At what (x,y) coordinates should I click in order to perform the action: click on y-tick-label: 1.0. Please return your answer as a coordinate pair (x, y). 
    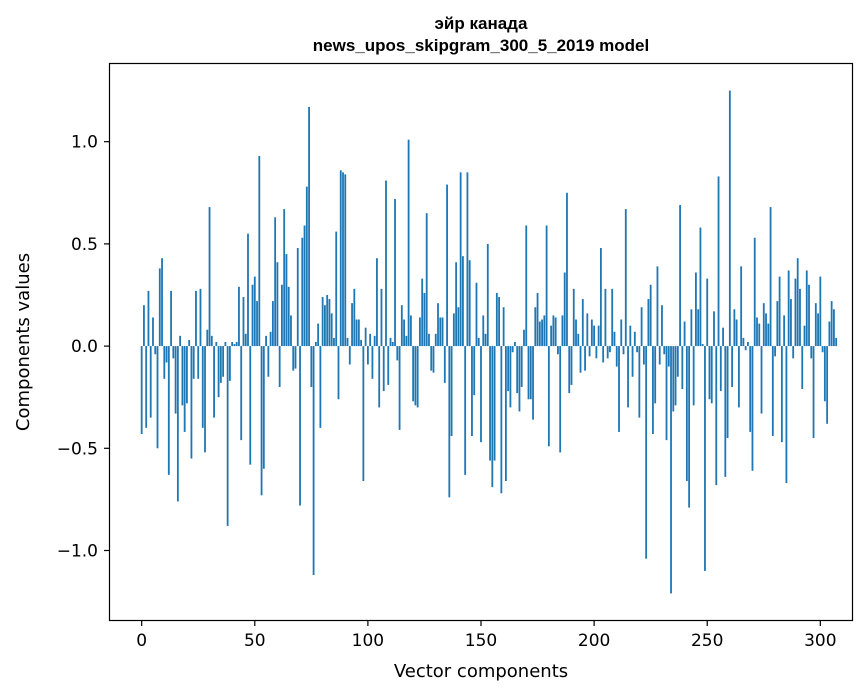
    Looking at the image, I should click on (84, 143).